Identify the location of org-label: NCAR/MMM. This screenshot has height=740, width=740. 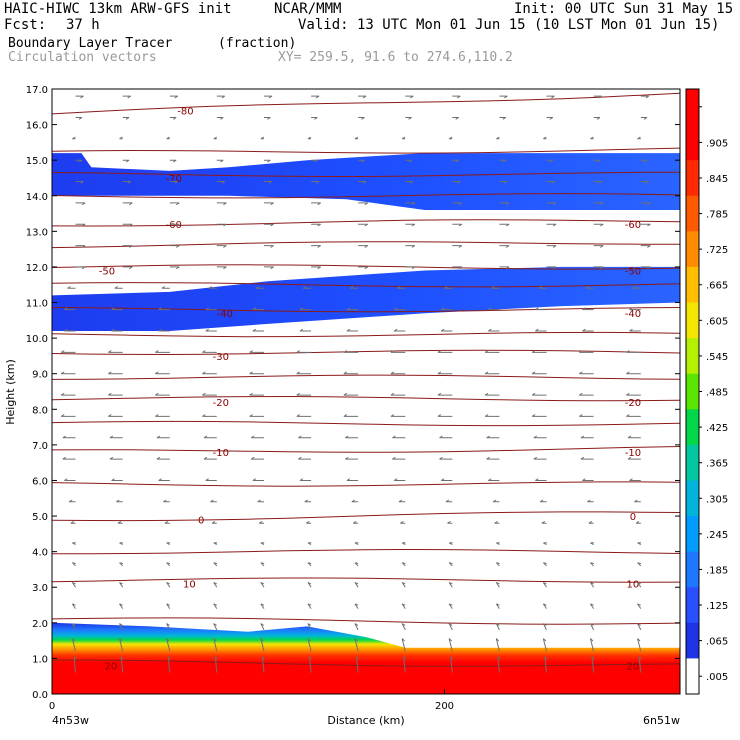
(308, 9).